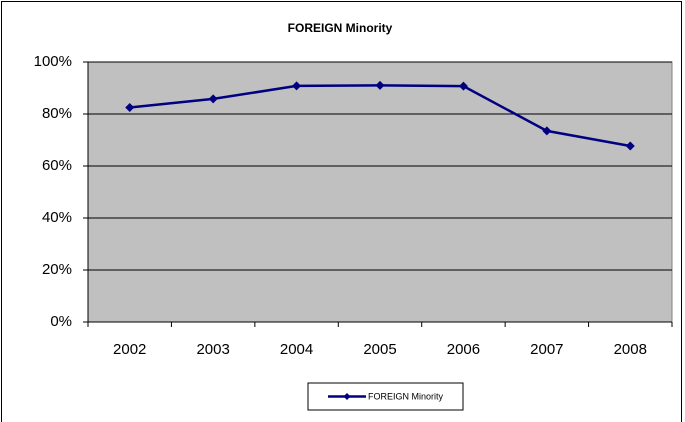 Image resolution: width=685 pixels, height=422 pixels. What do you see at coordinates (296, 349) in the screenshot?
I see `x-tick-label: 2004` at bounding box center [296, 349].